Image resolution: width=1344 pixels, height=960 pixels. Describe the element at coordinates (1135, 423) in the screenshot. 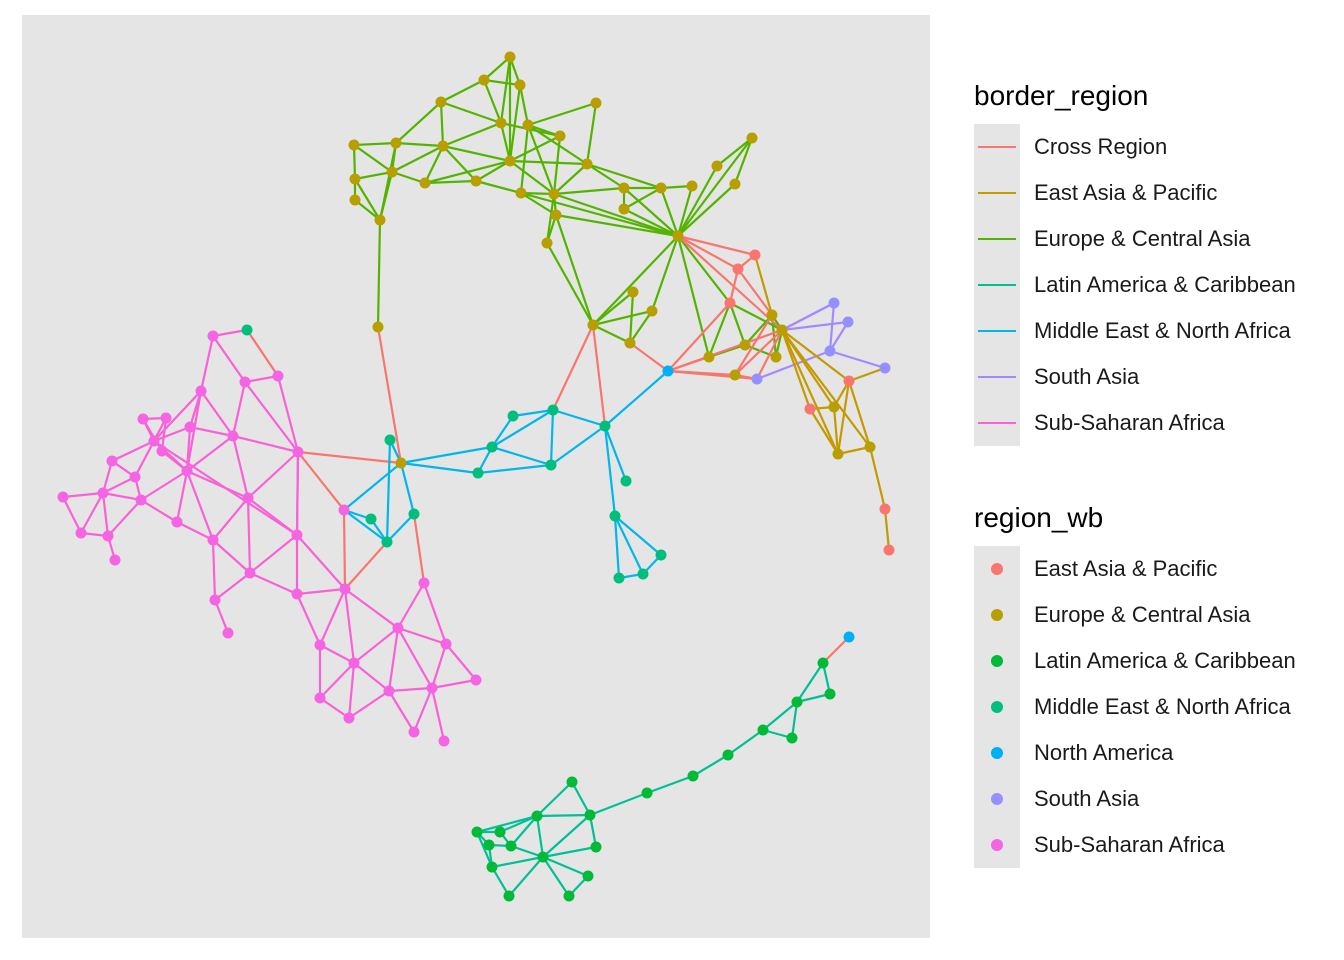

I see `legend-item-sub-saharan-africa: Sub-Saharan Africa` at that location.